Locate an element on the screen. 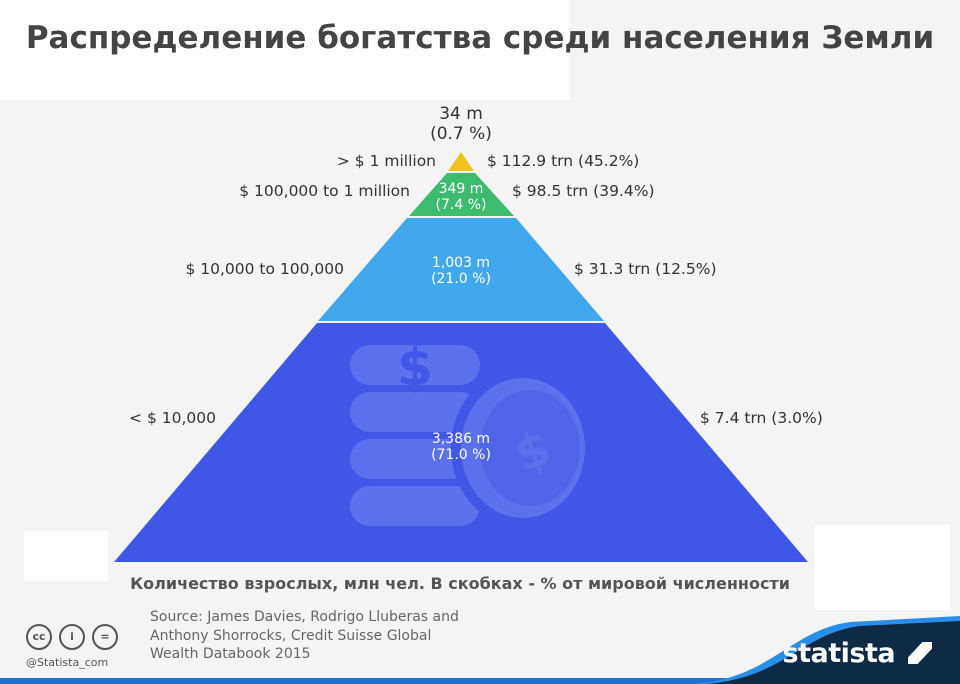  attribution-icon: i is located at coordinates (72, 637).